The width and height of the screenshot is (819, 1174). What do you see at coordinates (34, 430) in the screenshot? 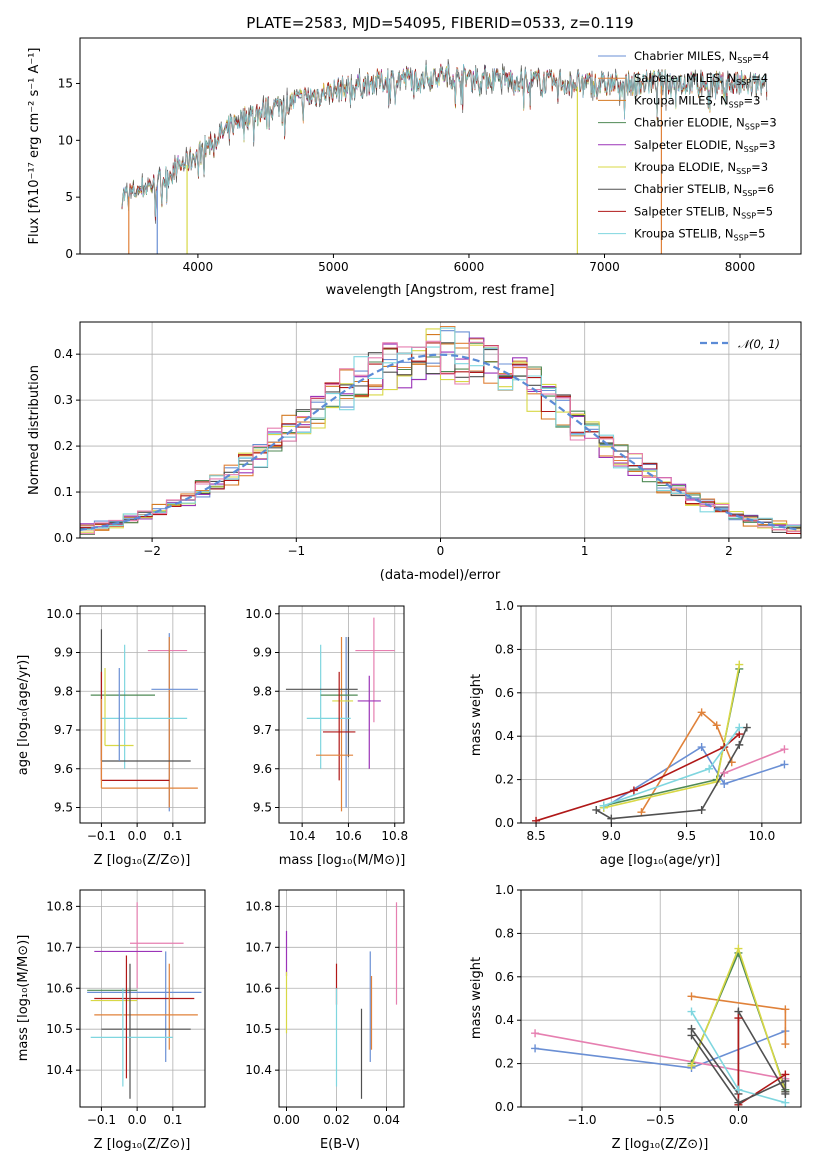
I see `residuals-ylabel: Normed distribution` at bounding box center [34, 430].